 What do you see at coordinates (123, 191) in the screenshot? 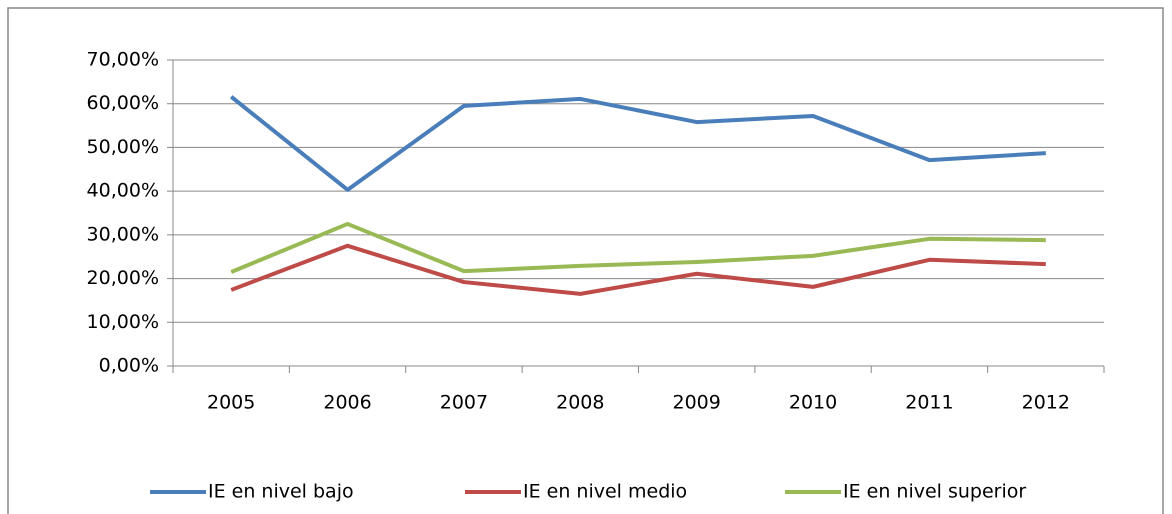
I see `y-tick-label: 40,00%` at bounding box center [123, 191].